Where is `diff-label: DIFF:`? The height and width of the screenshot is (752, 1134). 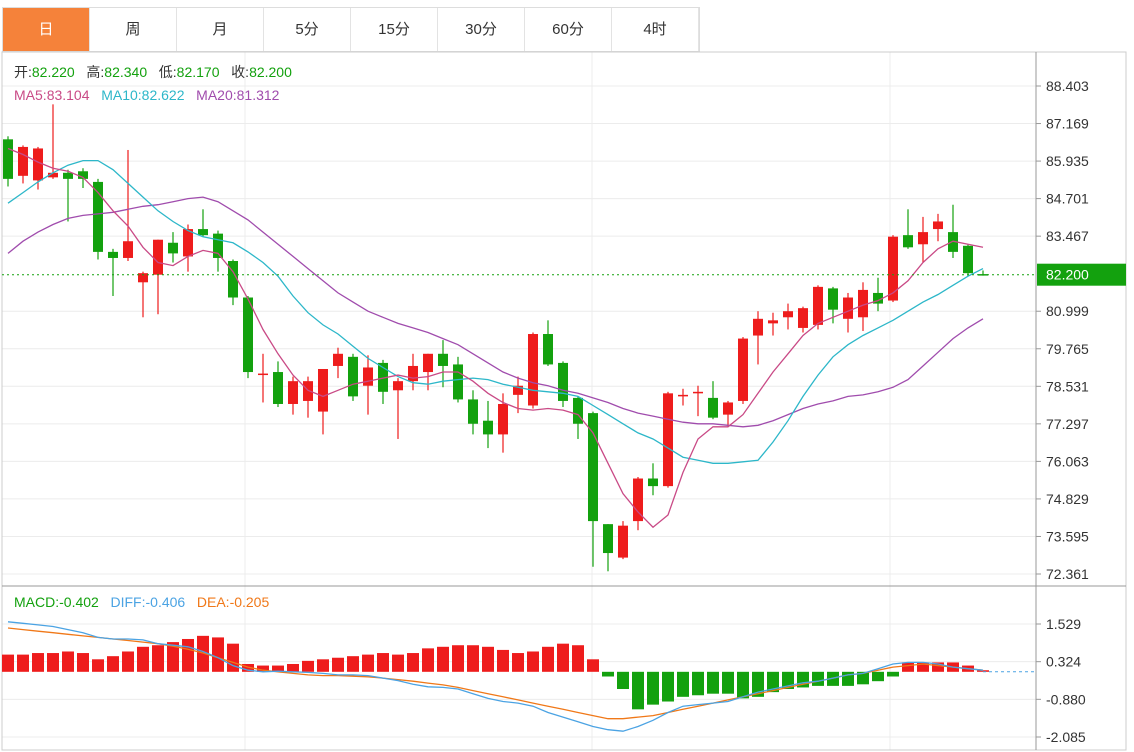
diff-label: DIFF: is located at coordinates (128, 602).